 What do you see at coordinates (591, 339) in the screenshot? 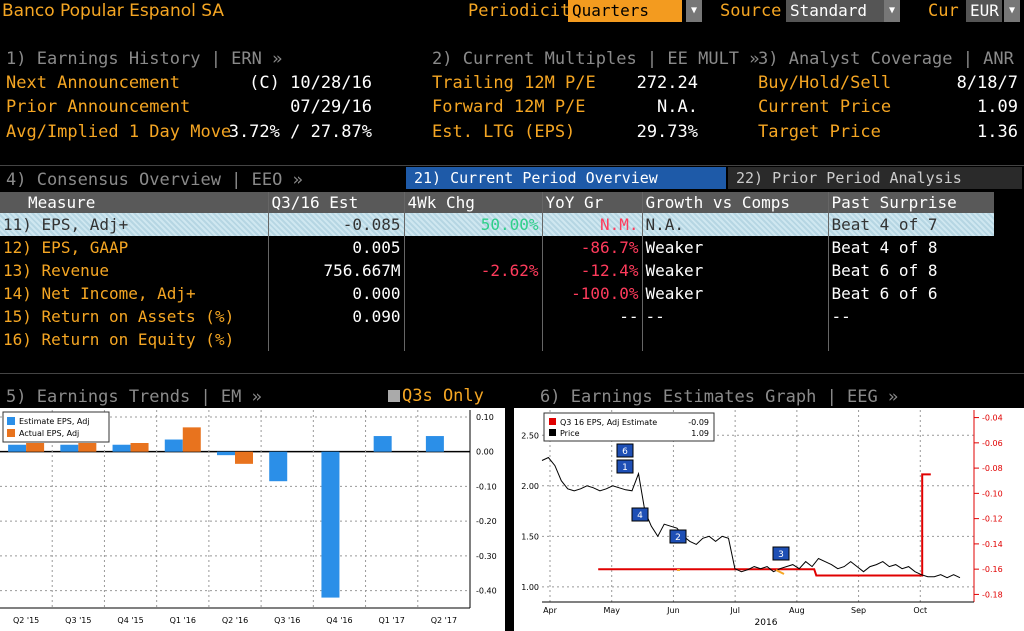
I see `yoy-value` at bounding box center [591, 339].